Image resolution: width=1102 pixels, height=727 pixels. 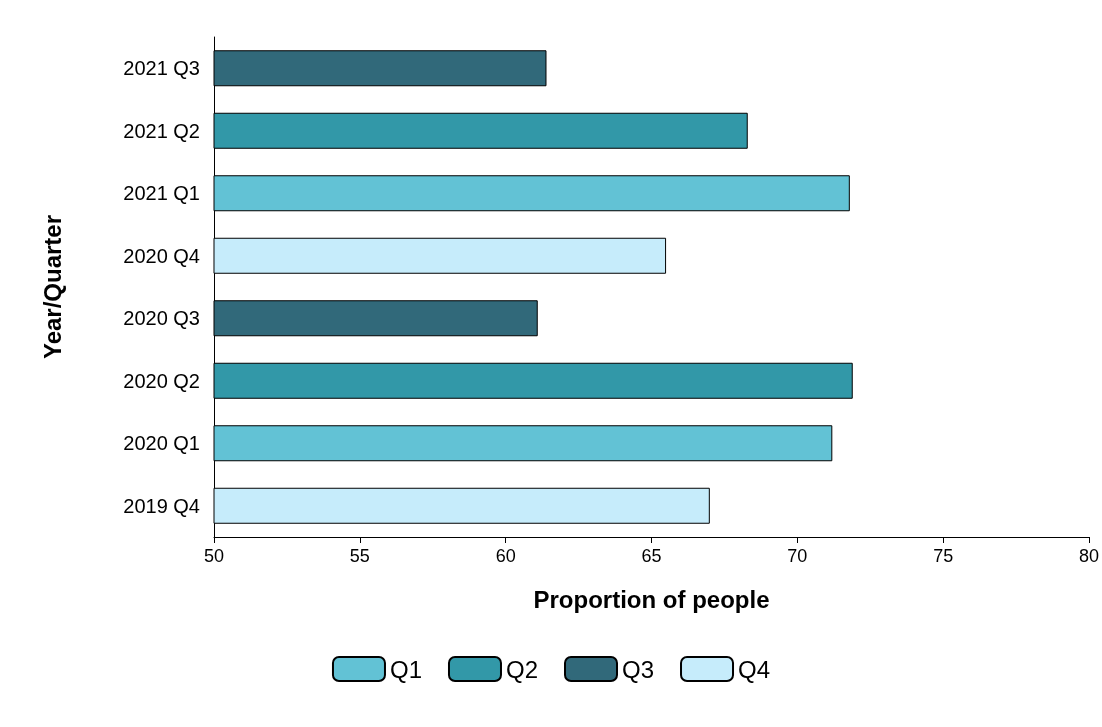 What do you see at coordinates (214, 556) in the screenshot?
I see `x-tick-label: 50` at bounding box center [214, 556].